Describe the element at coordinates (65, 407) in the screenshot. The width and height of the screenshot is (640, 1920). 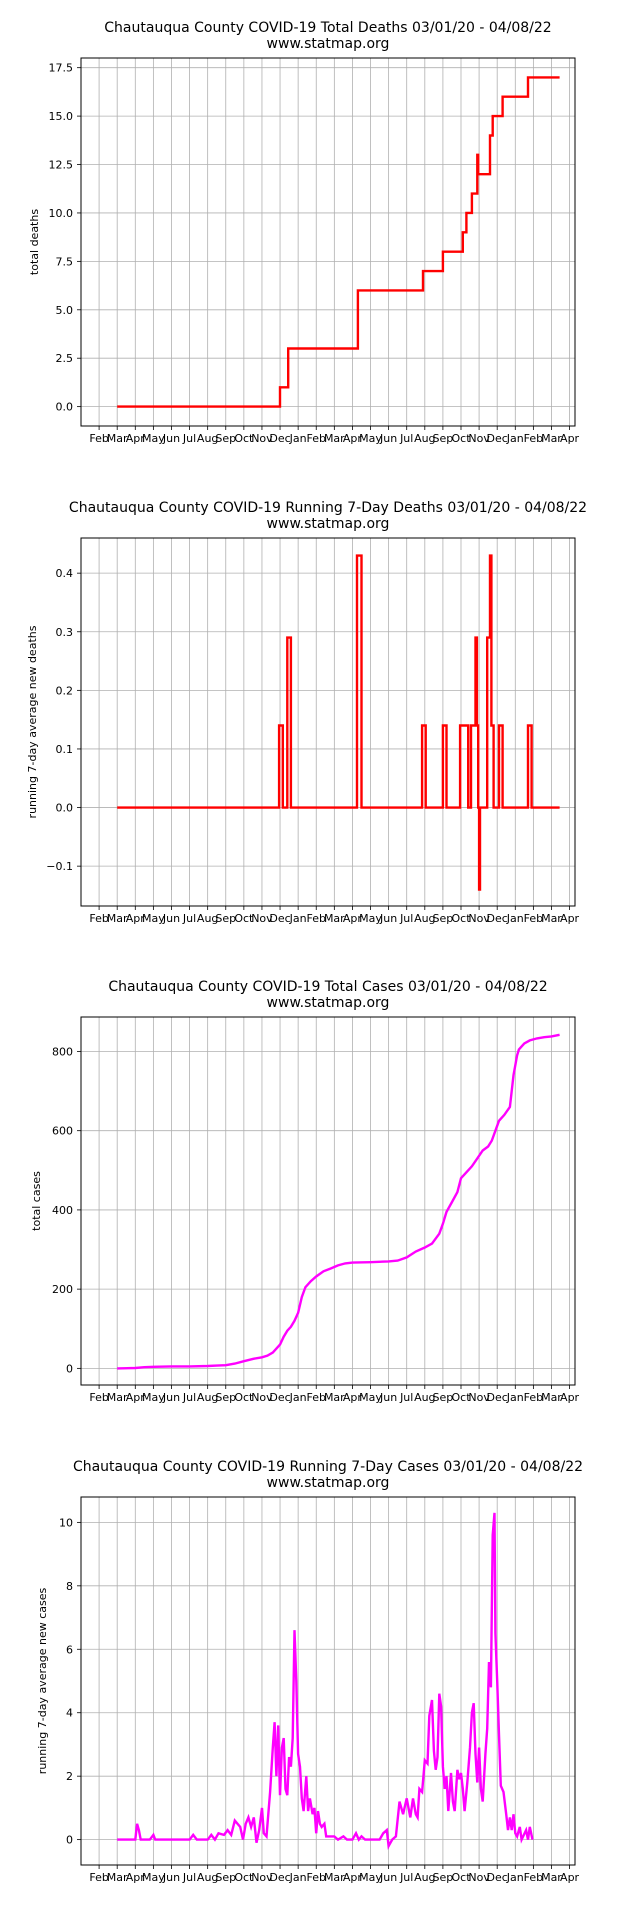
I see `y-tick-label: 0.0` at that location.